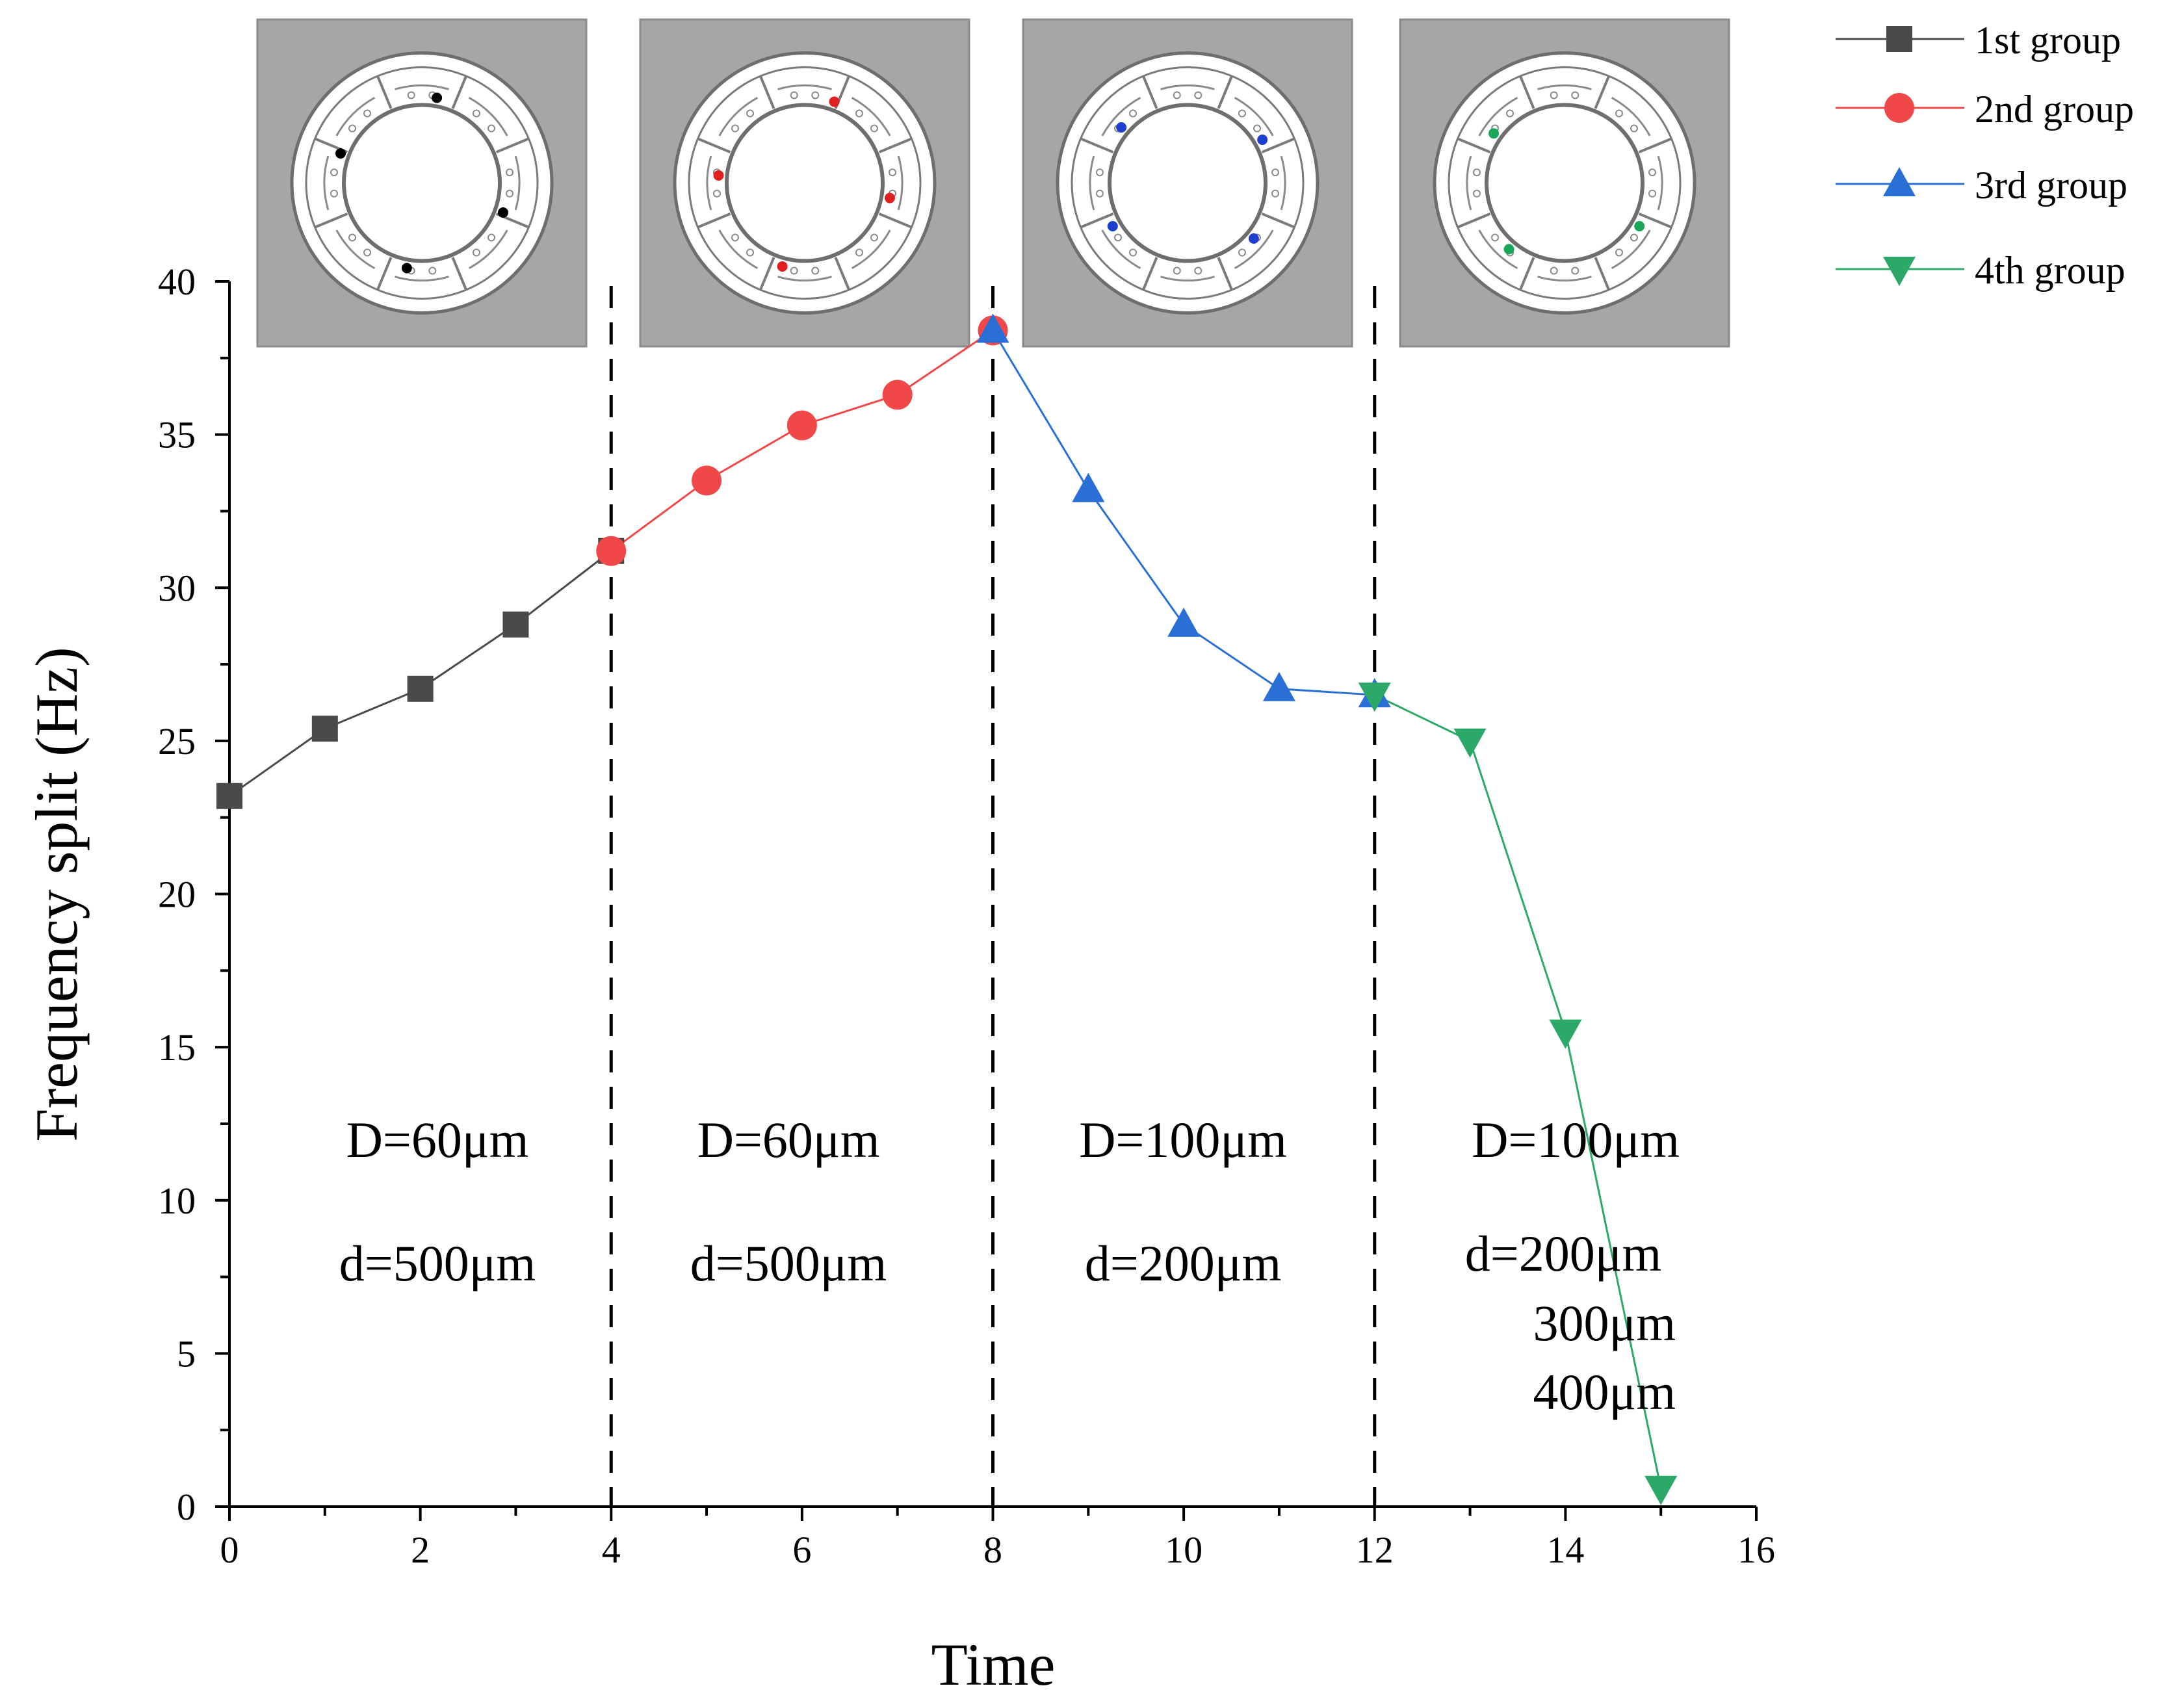 The height and width of the screenshot is (1699, 2184). I want to click on x-tick-label: 4, so click(612, 1550).